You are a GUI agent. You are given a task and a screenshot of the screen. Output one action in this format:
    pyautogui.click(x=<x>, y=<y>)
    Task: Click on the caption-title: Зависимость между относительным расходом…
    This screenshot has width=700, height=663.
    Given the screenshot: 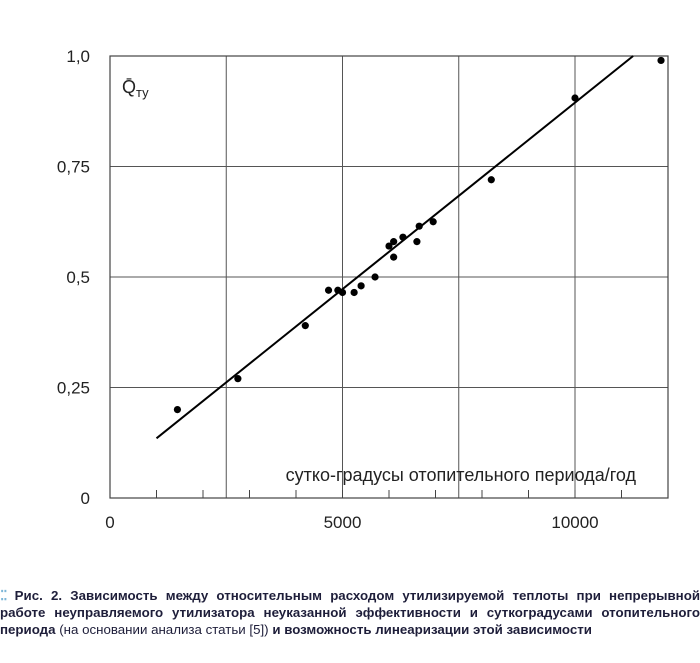 What is the action you would take?
    pyautogui.click(x=350, y=612)
    